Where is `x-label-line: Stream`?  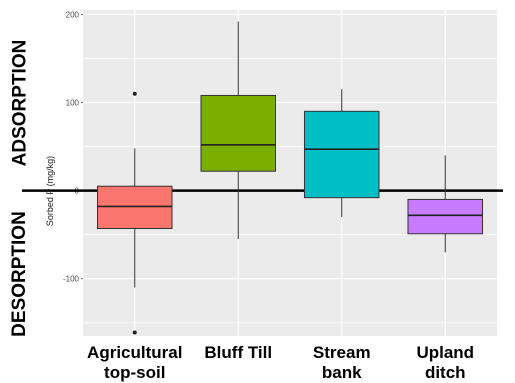
x-label-line: Stream is located at coordinates (342, 352).